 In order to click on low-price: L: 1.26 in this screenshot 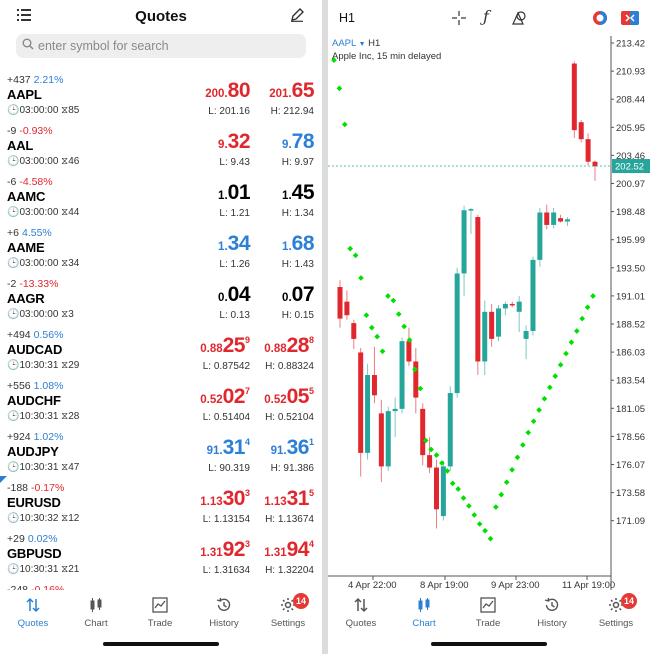, I will do `click(234, 264)`.